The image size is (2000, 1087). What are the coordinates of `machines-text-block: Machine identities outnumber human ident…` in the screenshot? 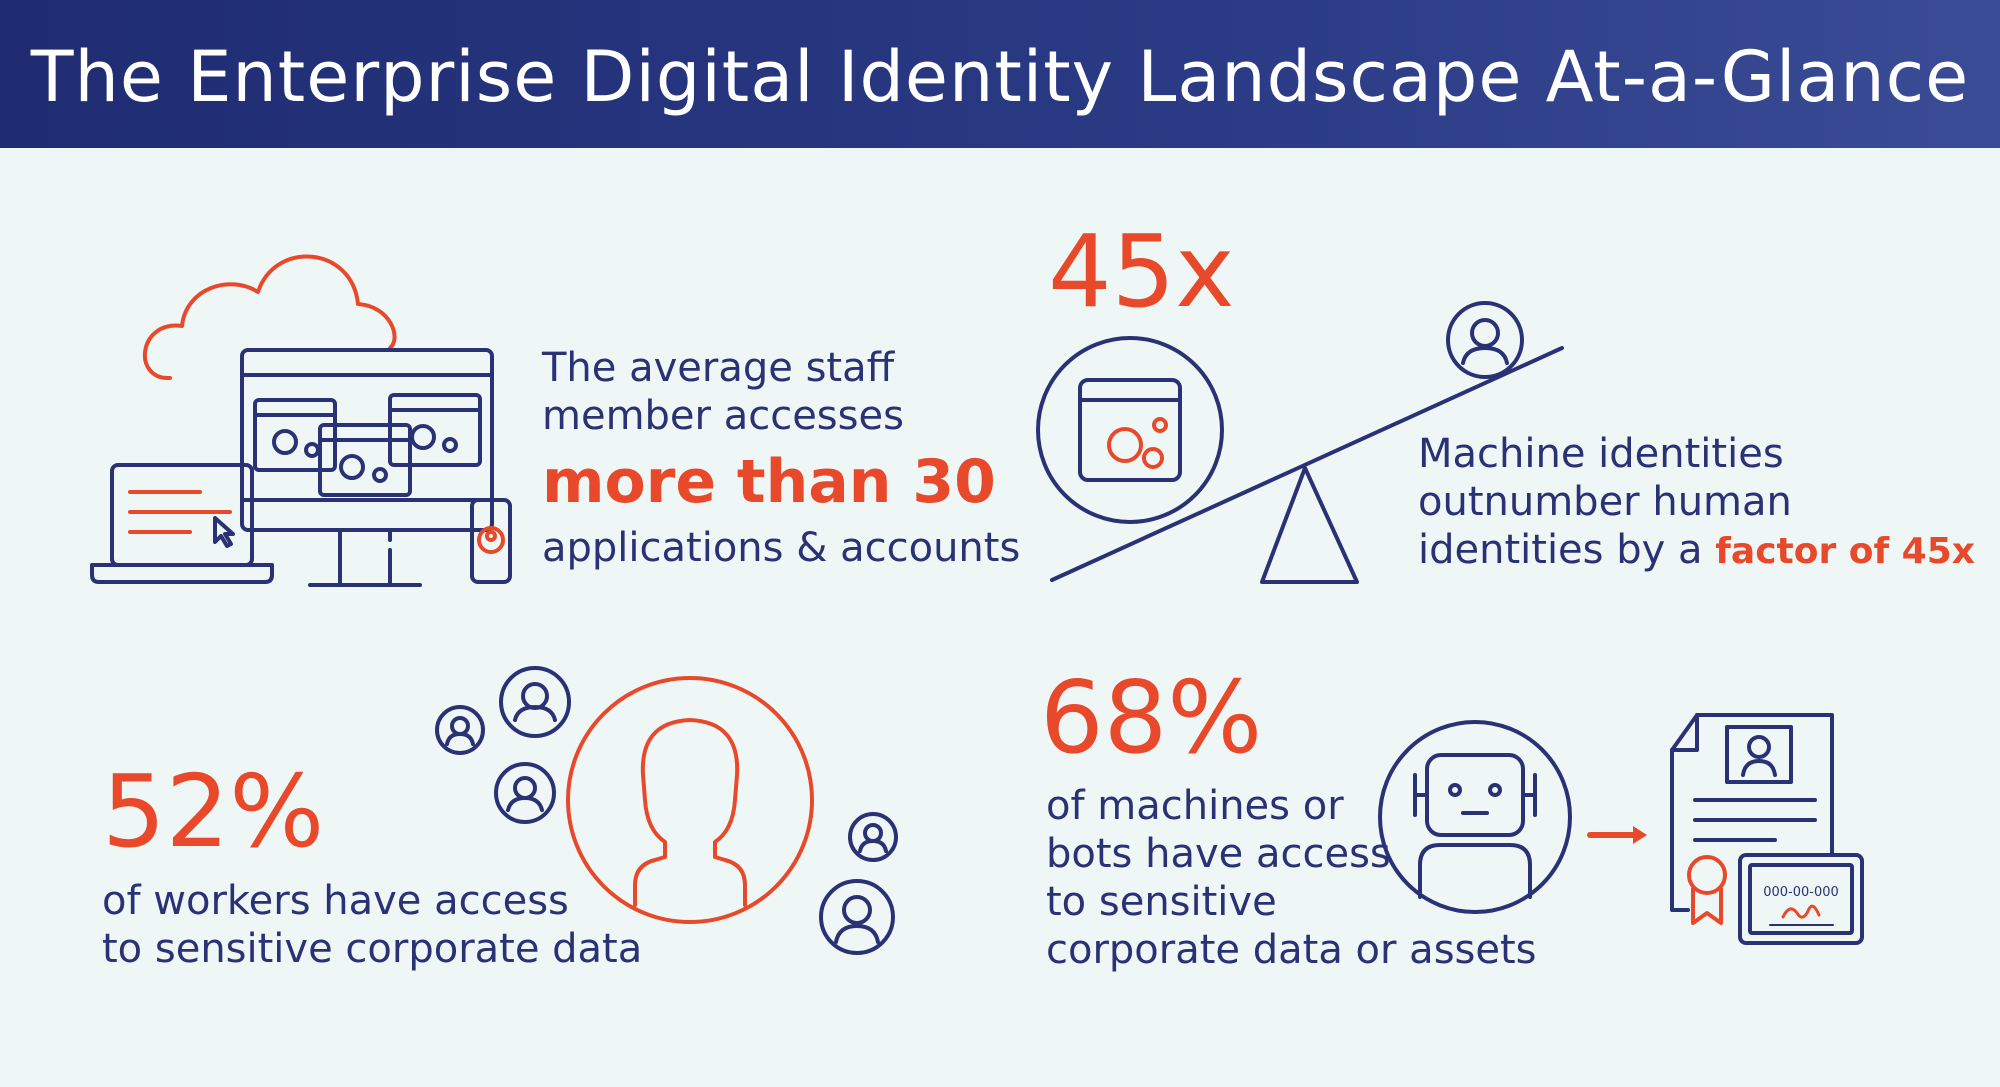 It's located at (1696, 503).